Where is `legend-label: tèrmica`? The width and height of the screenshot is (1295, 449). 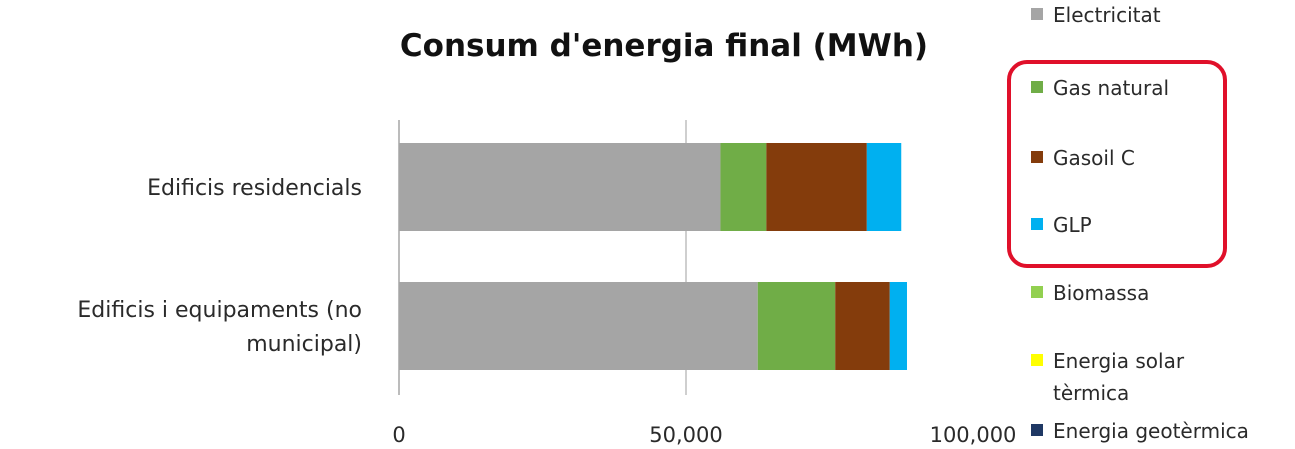 legend-label: tèrmica is located at coordinates (1091, 393).